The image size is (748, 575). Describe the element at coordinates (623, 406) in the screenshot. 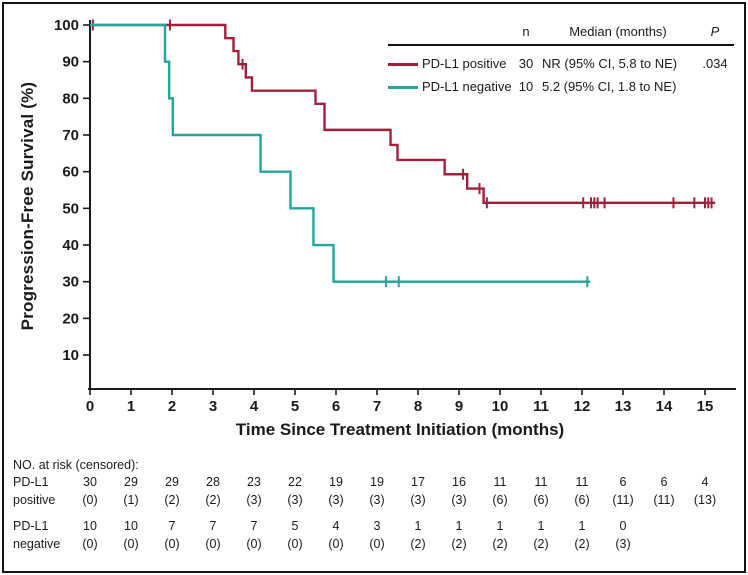

I see `x-tick-label: 13` at that location.